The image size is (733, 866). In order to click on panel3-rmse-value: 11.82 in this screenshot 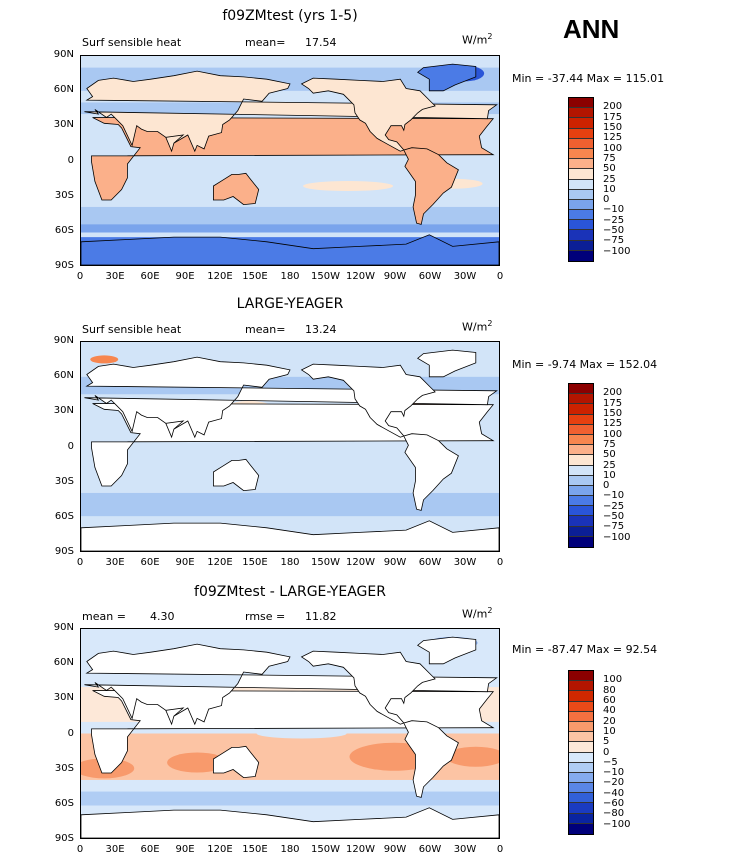, I will do `click(321, 616)`.